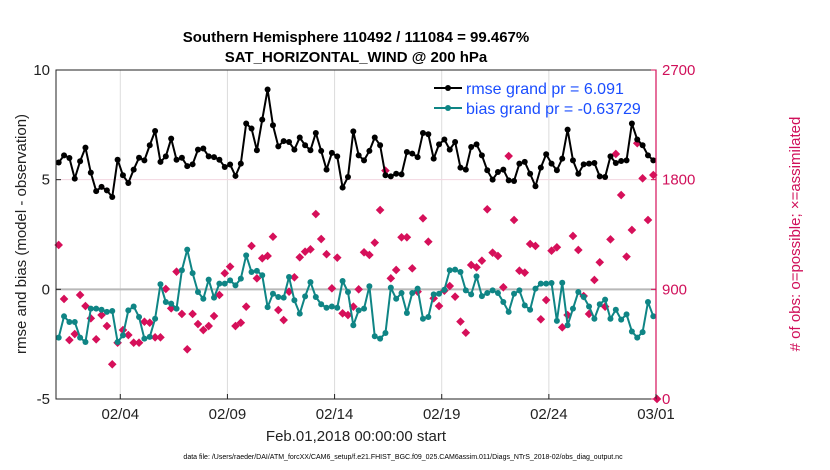 The width and height of the screenshot is (830, 470). I want to click on x-tick-label: 02/24, so click(549, 414).